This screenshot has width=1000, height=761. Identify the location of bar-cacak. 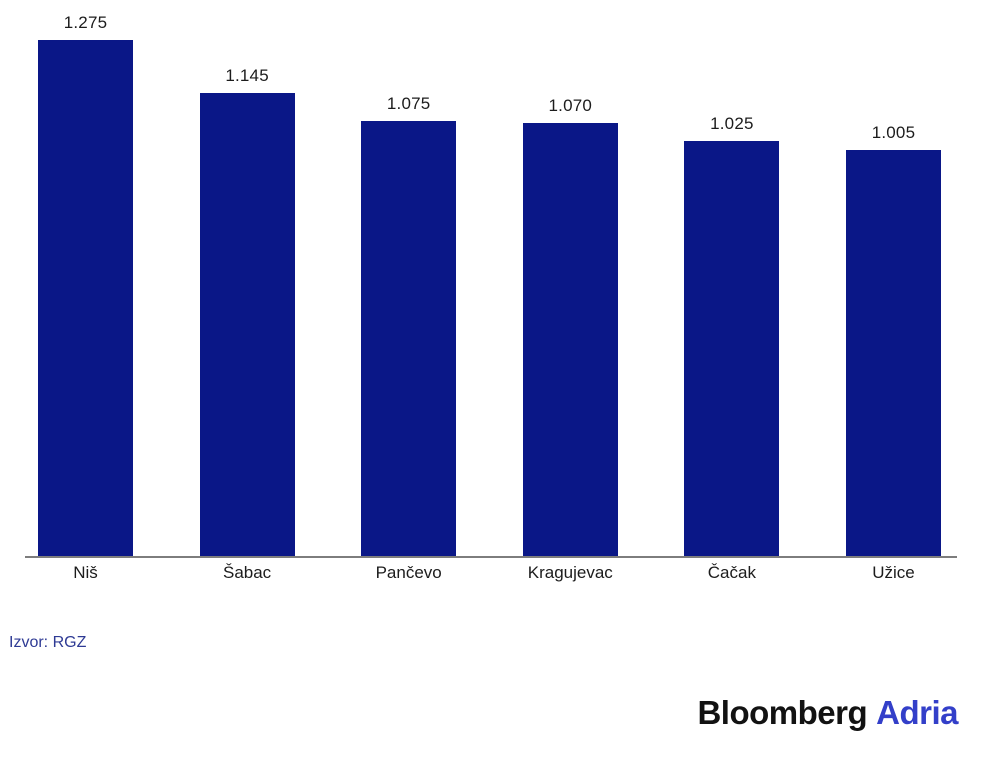
(732, 349).